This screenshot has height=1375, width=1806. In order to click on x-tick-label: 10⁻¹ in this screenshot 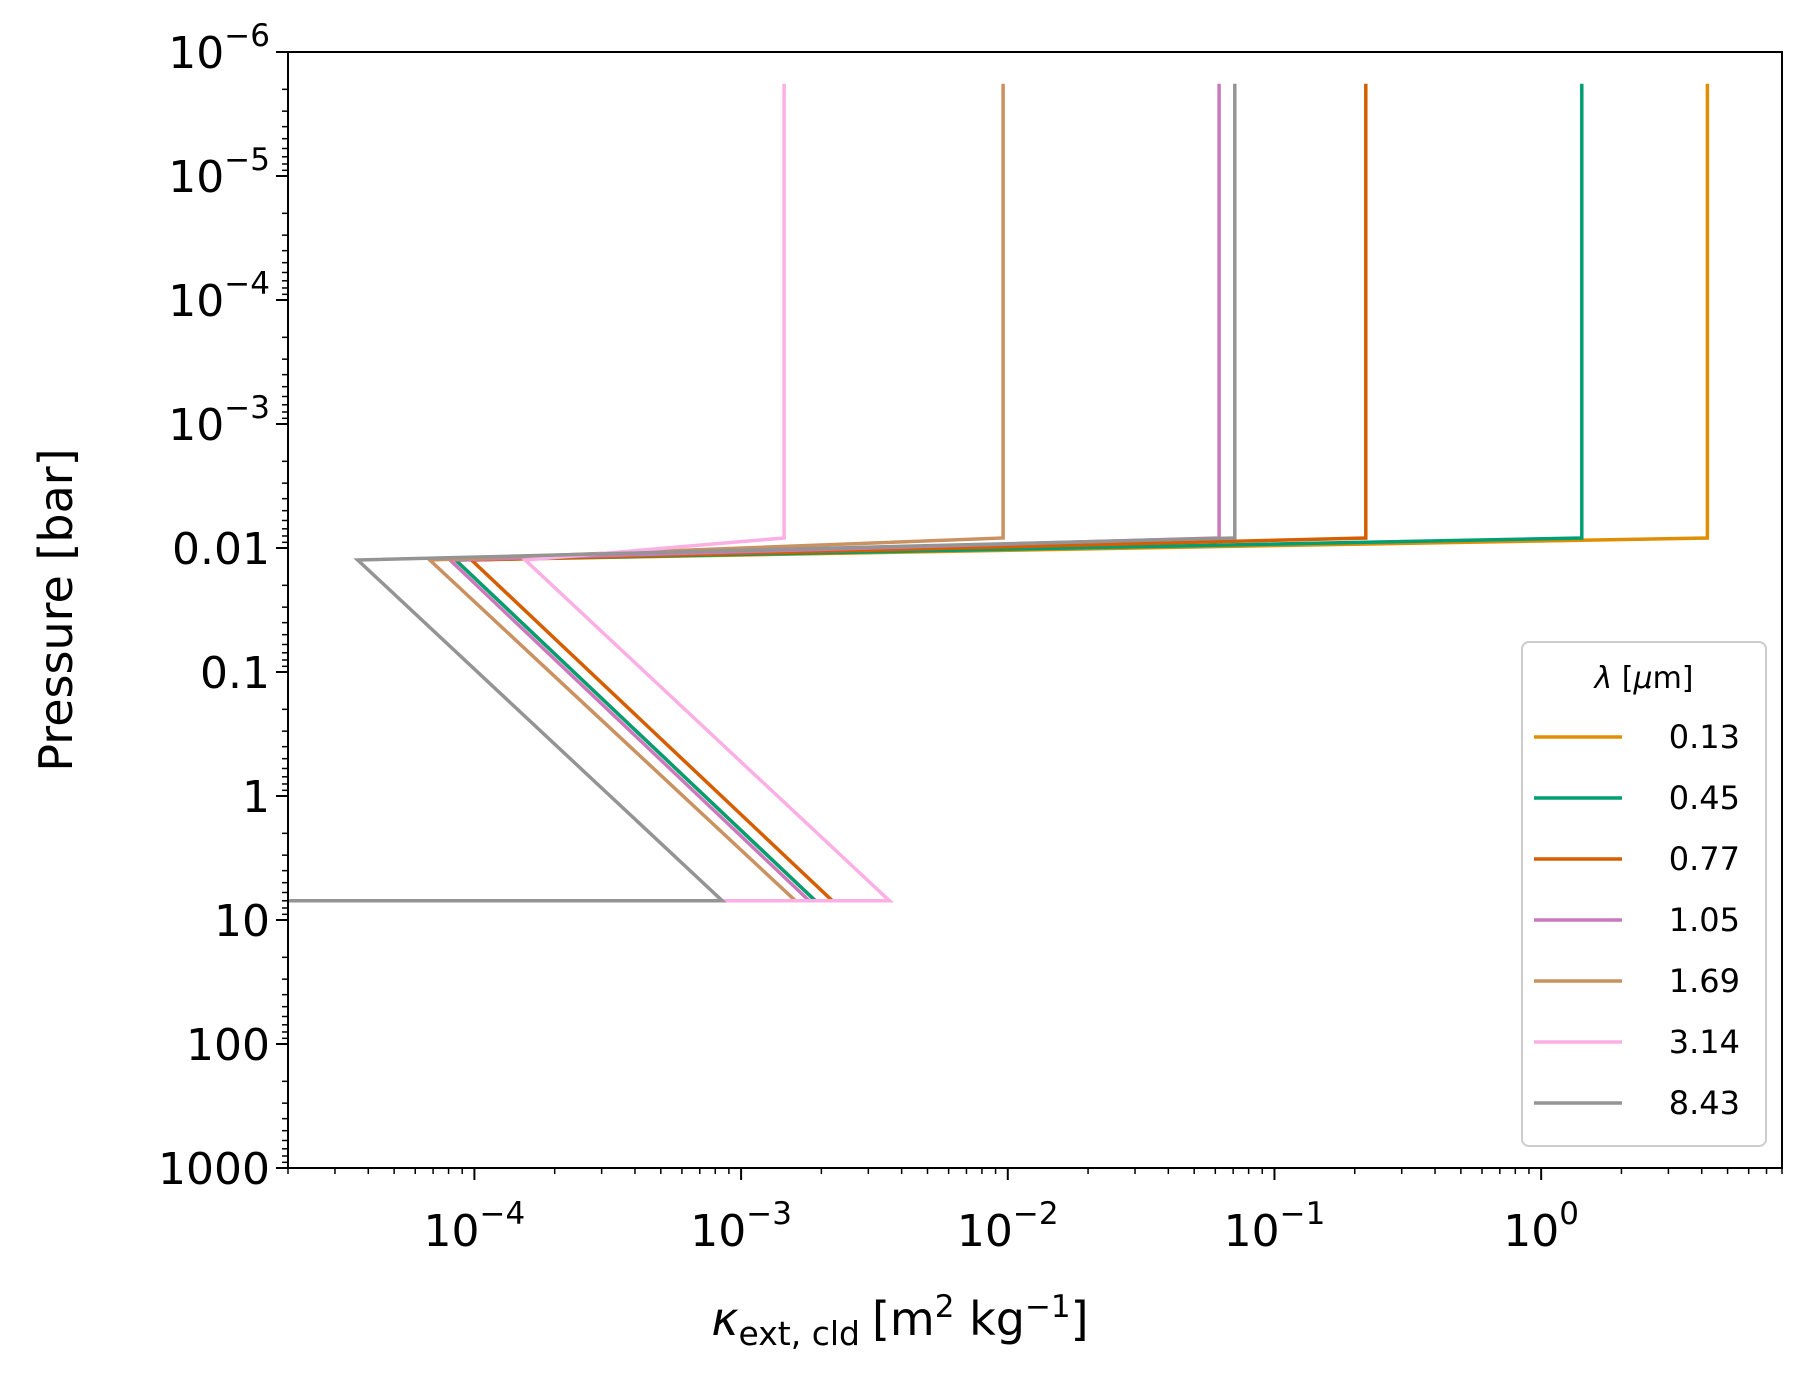, I will do `click(1275, 1226)`.